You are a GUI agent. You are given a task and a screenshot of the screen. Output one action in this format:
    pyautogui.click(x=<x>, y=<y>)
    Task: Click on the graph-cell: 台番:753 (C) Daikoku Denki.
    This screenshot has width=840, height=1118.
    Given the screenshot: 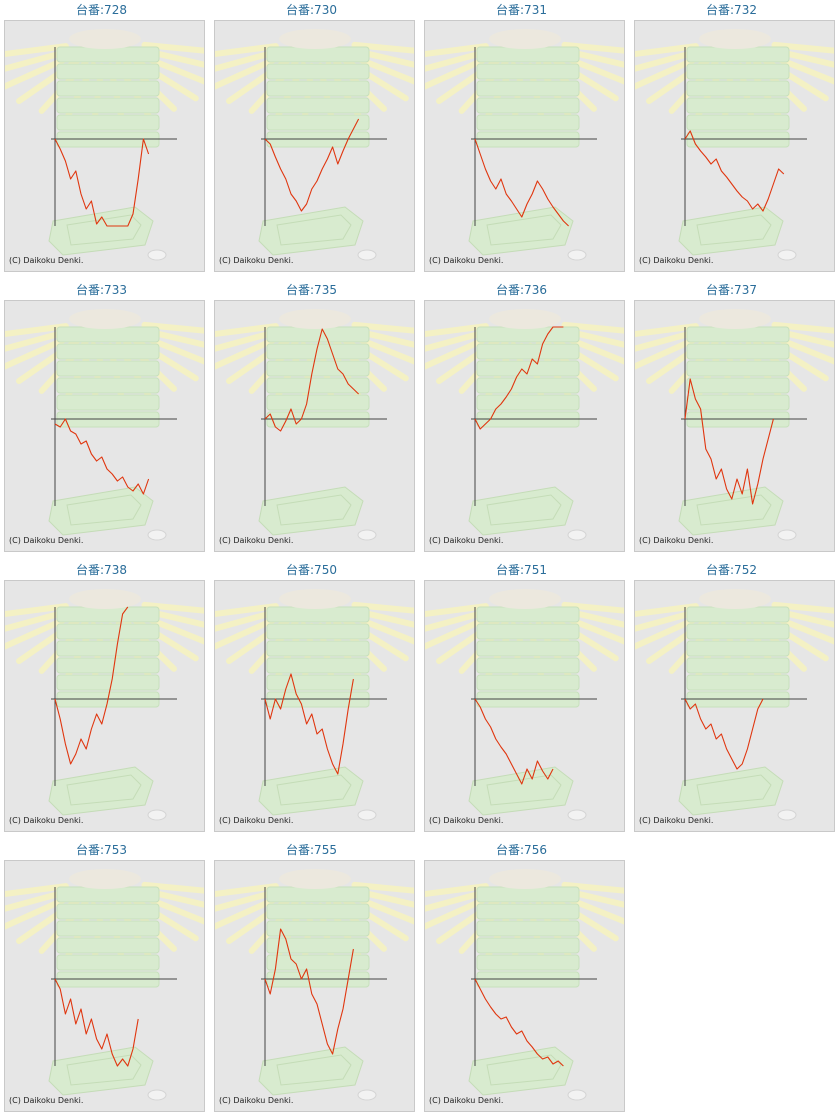 What is the action you would take?
    pyautogui.click(x=102, y=979)
    